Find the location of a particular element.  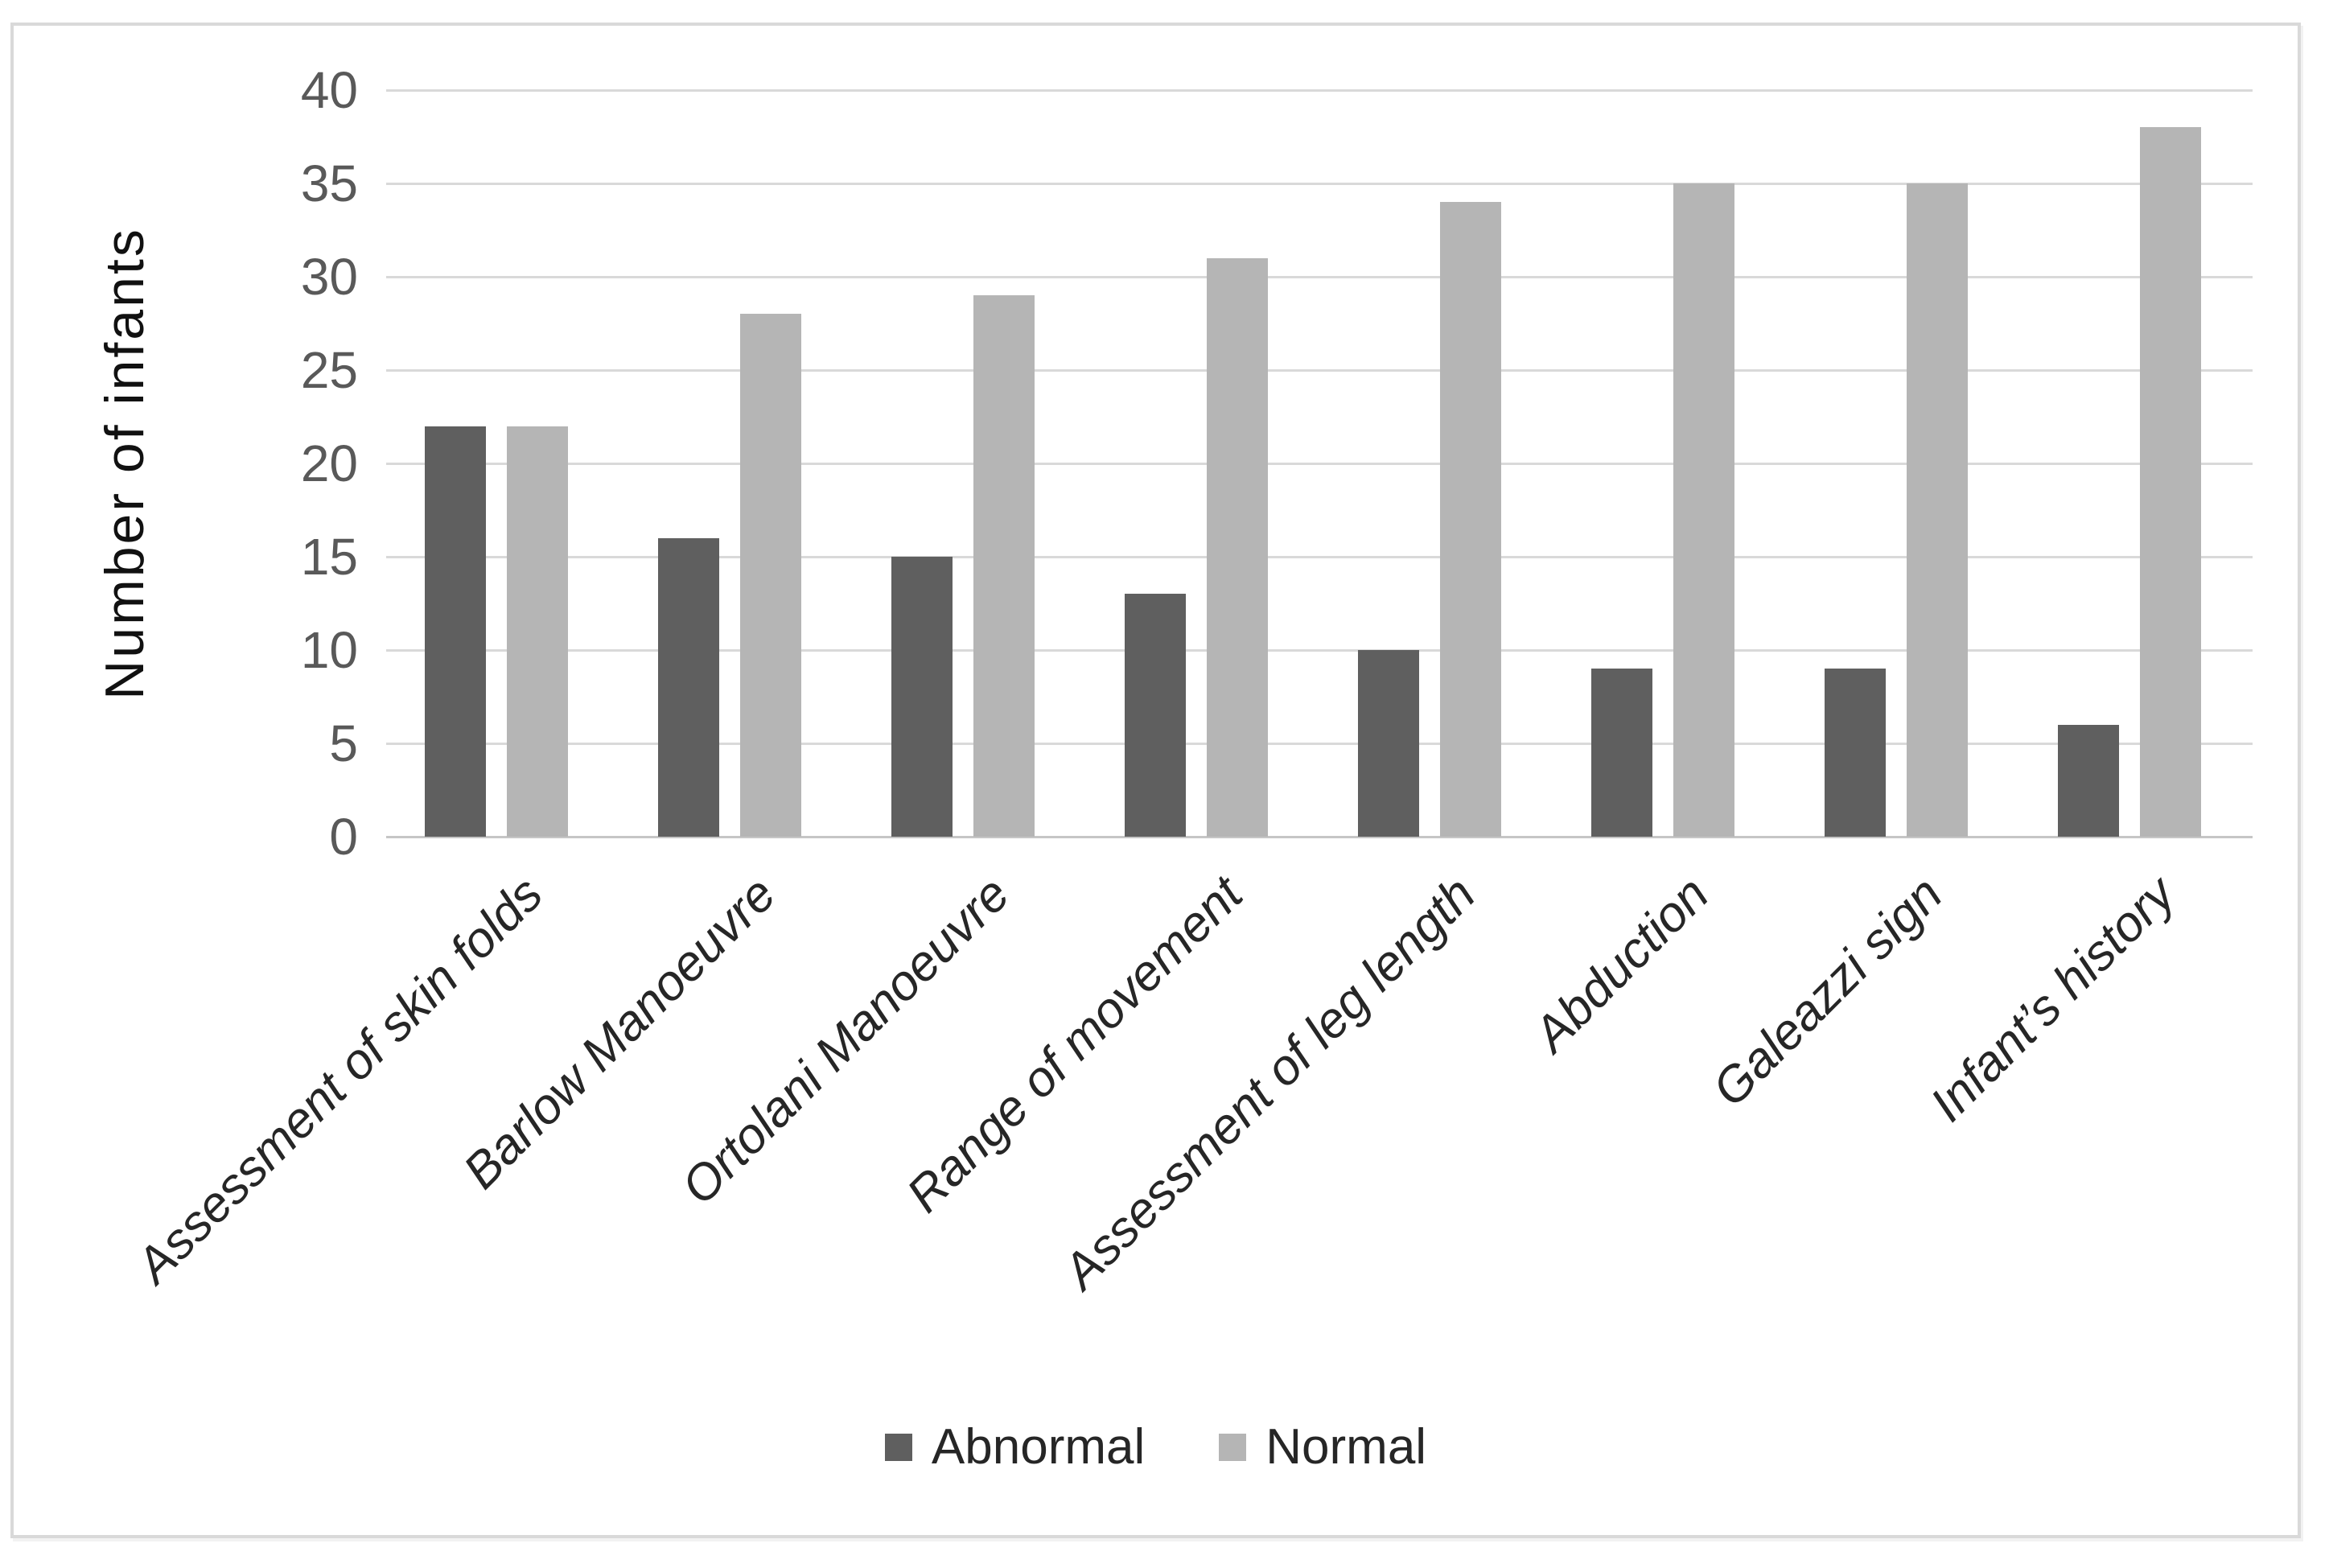

legend-item-abnormal: Abnormal is located at coordinates (1015, 1447).